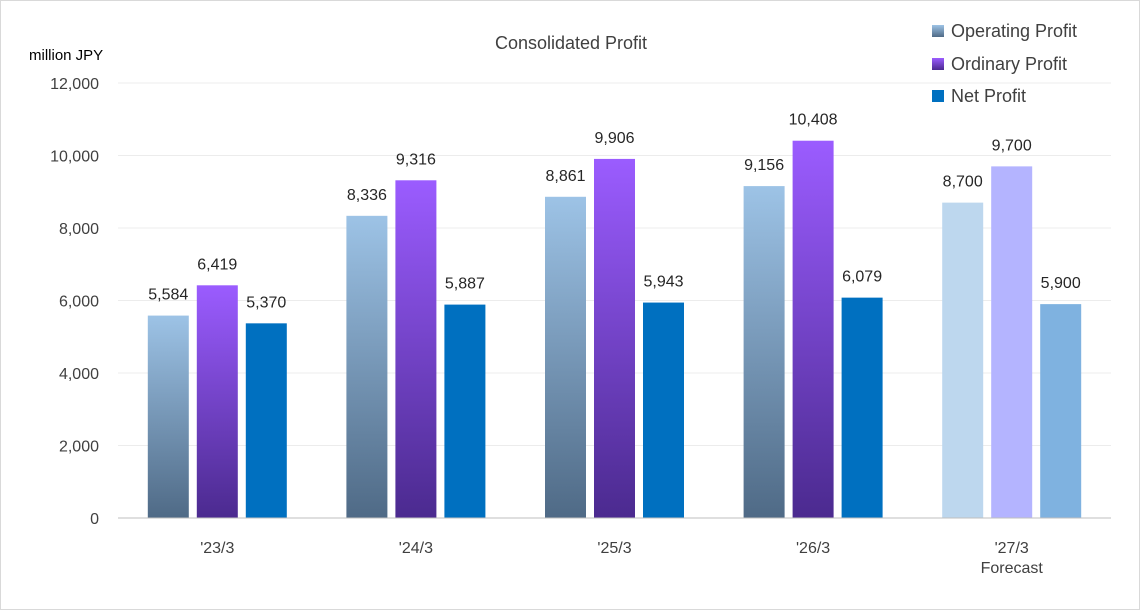  I want to click on x-category-label: '23/3, so click(217, 548).